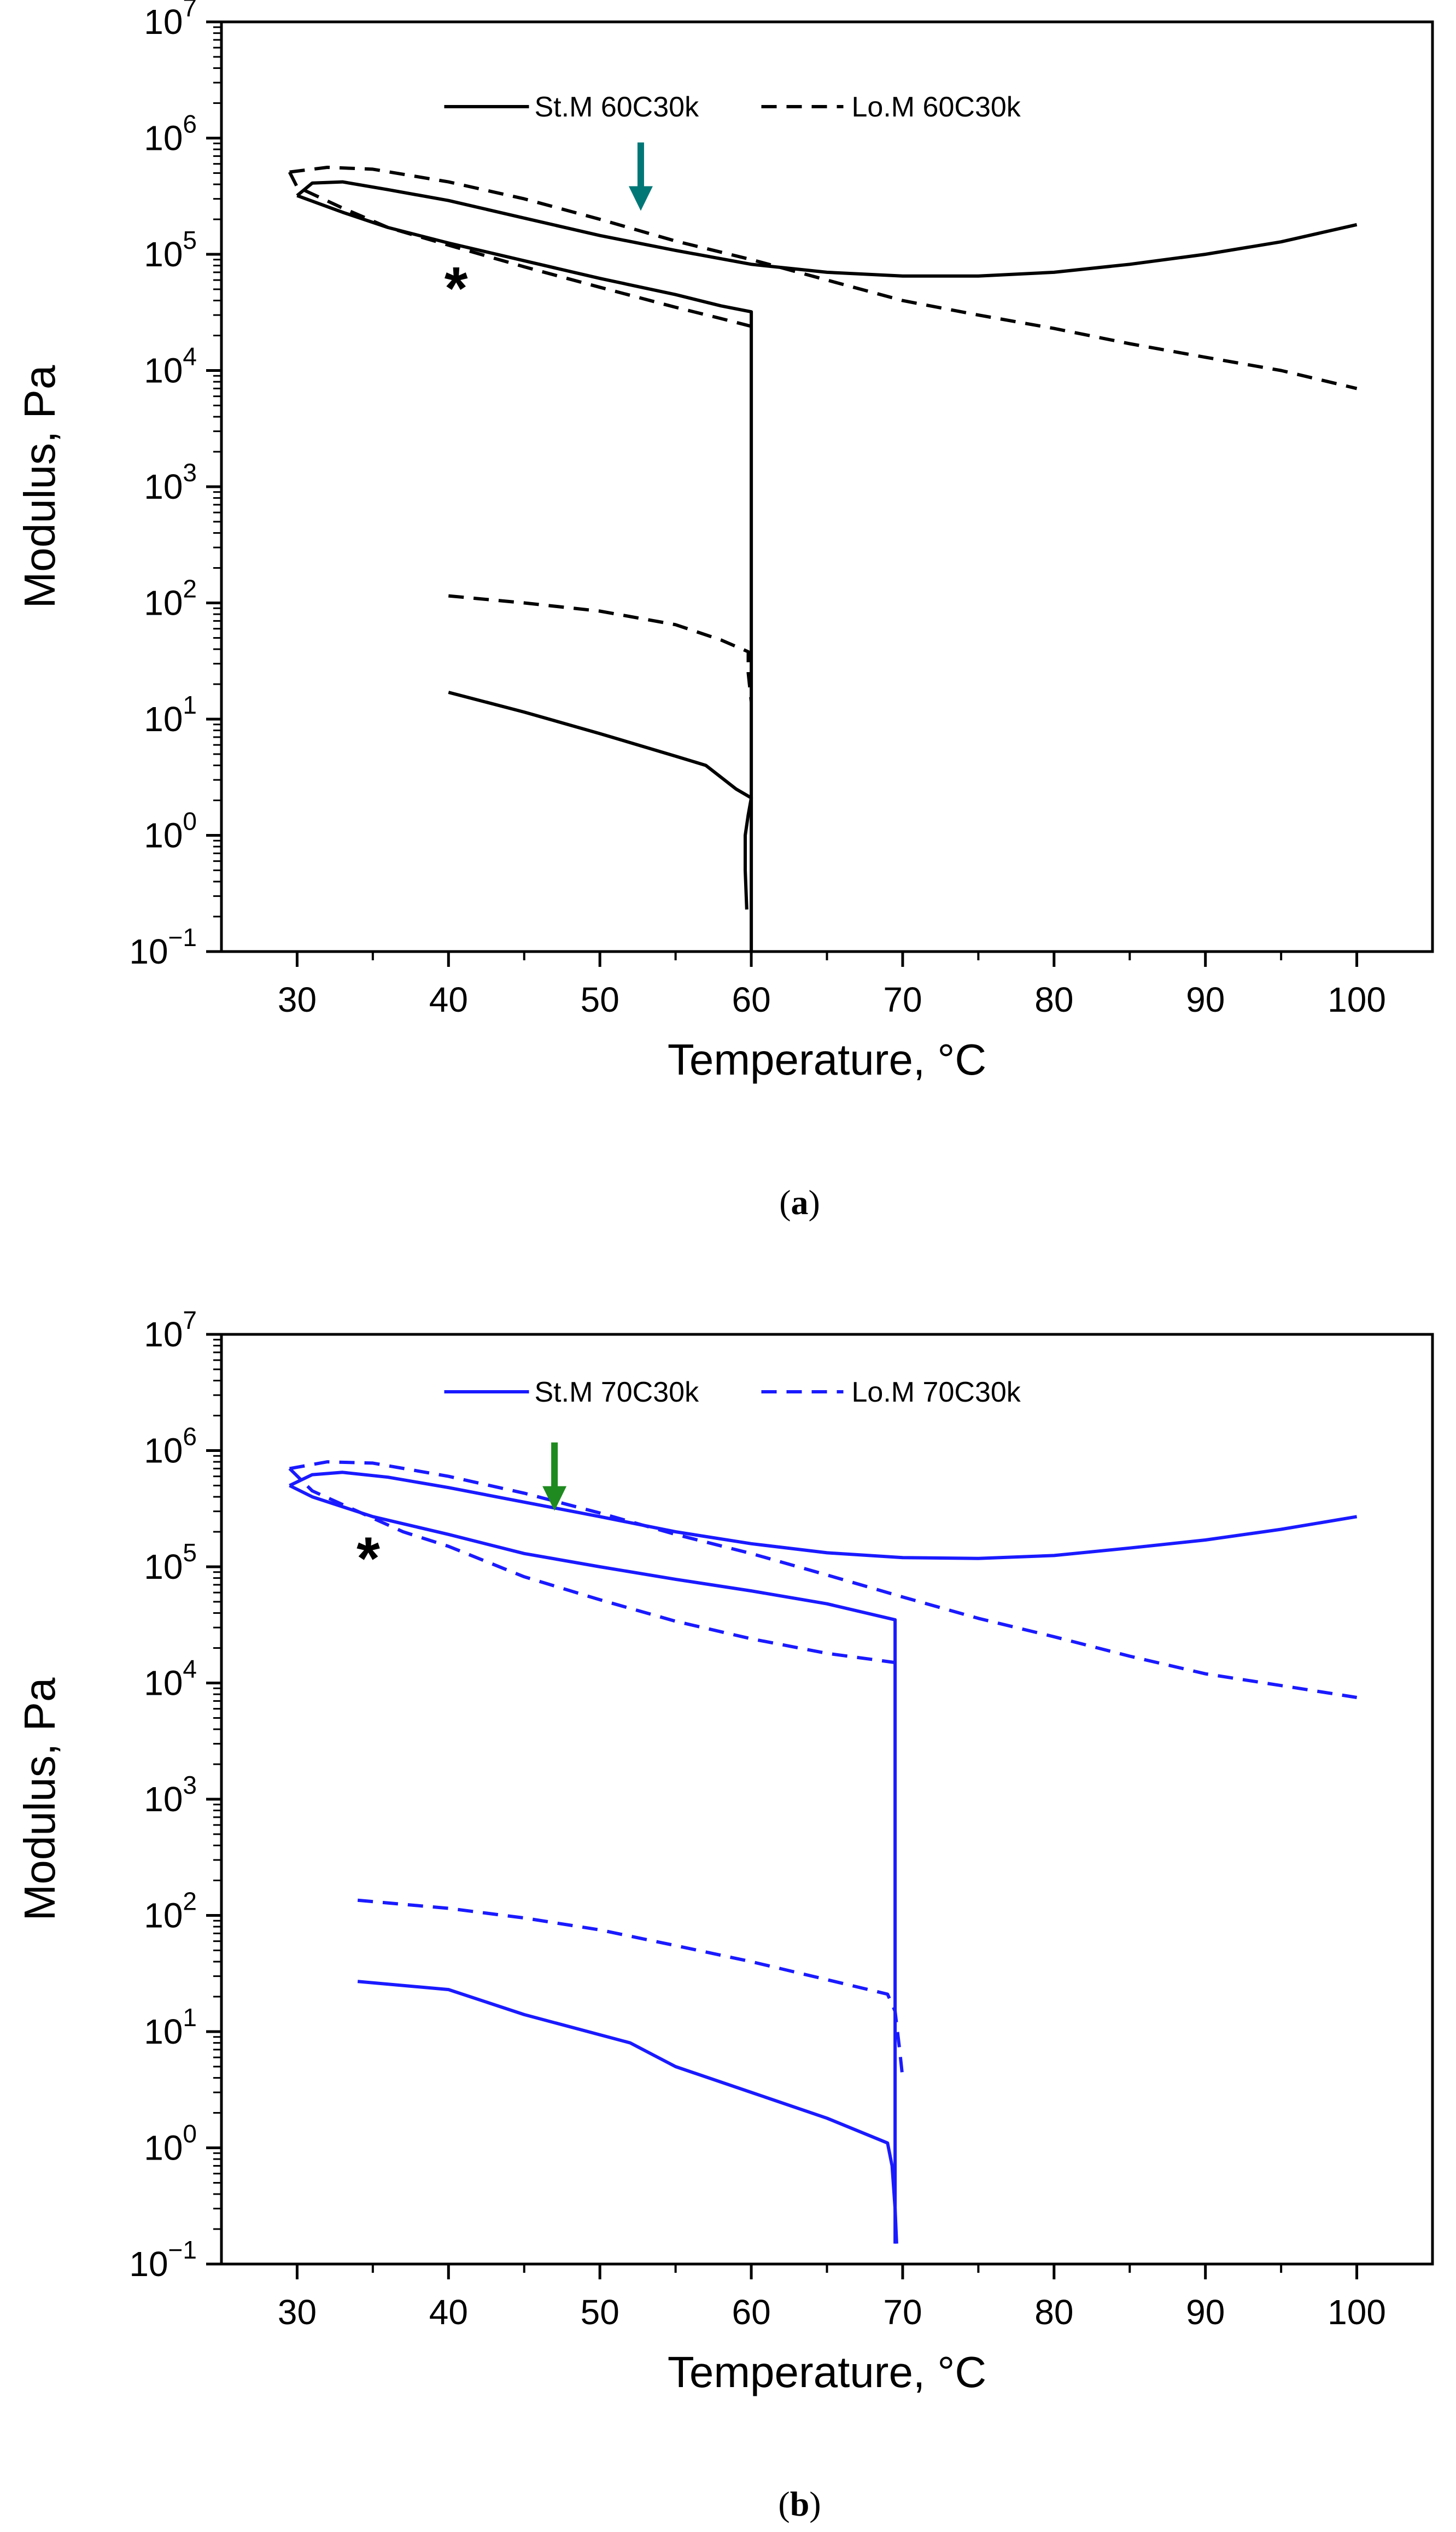 This screenshot has width=1456, height=2532. I want to click on legend-label-st-m: St.M 60C30k, so click(617, 107).